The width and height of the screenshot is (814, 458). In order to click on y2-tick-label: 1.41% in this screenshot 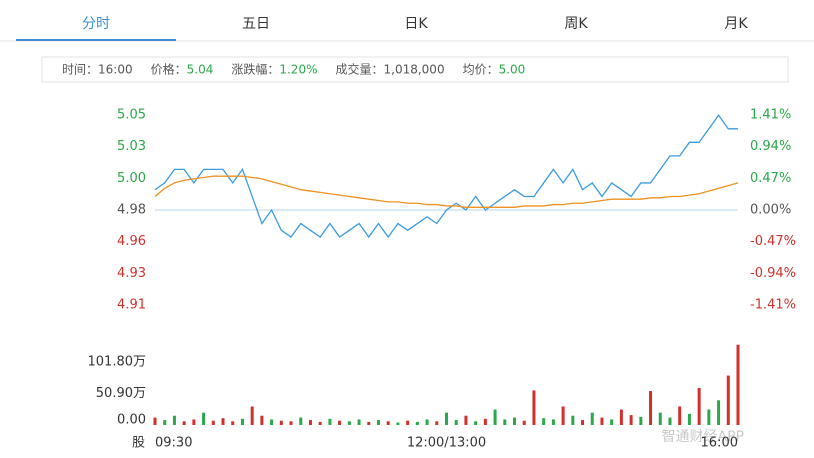, I will do `click(770, 115)`.